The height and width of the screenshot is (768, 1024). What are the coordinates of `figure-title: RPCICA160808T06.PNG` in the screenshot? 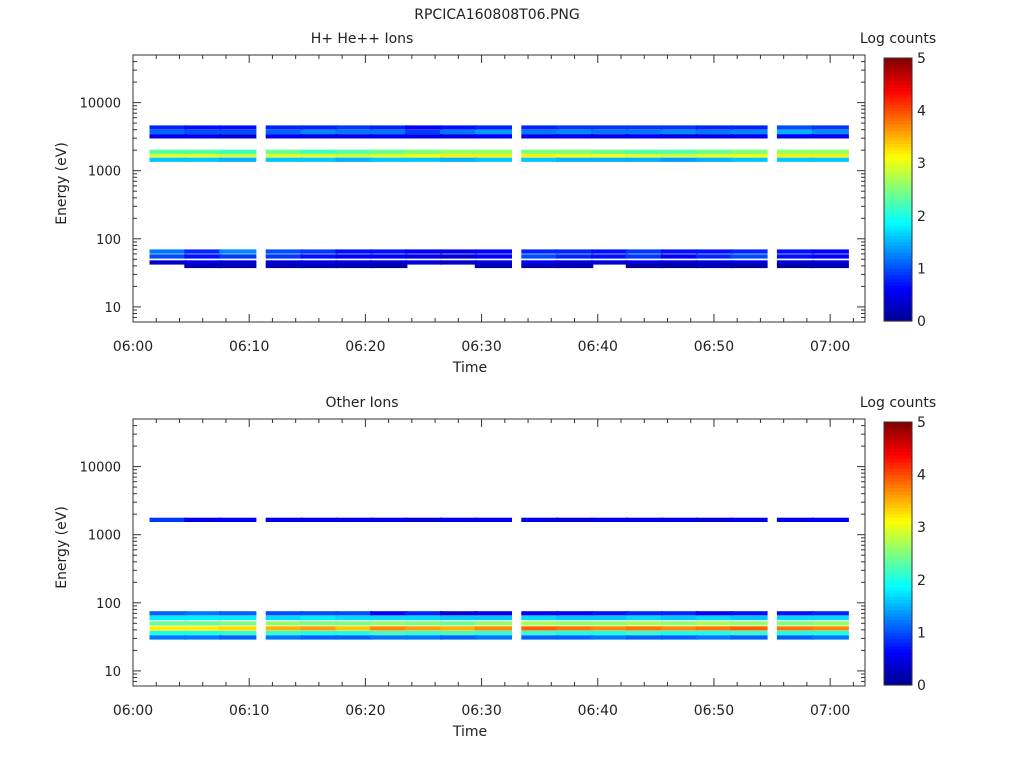 It's located at (496, 15).